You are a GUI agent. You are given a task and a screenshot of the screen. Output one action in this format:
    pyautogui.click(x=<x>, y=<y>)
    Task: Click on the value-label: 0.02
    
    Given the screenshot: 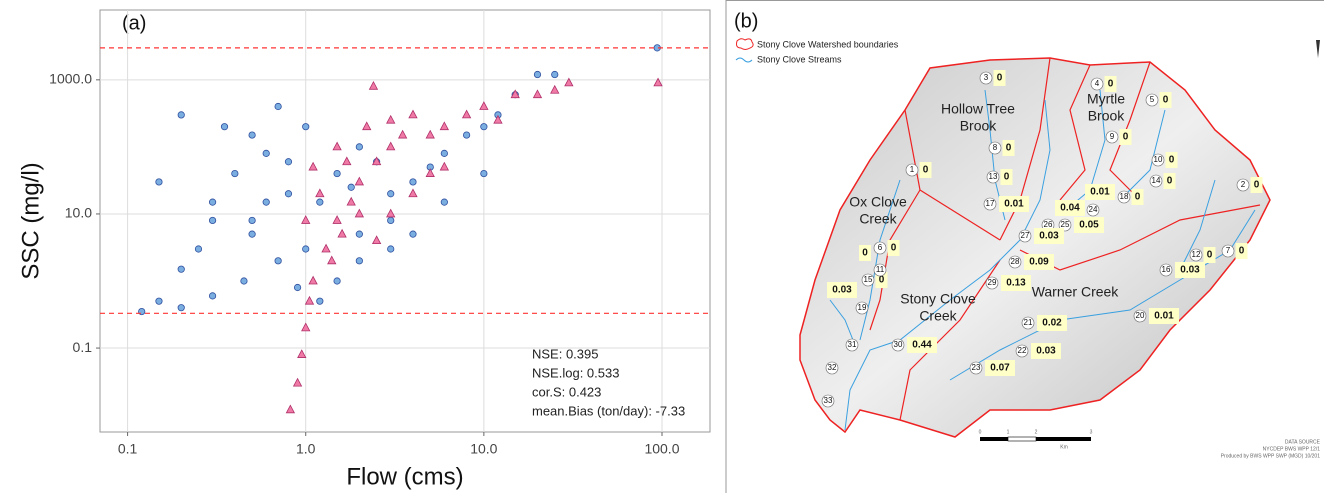 What is the action you would take?
    pyautogui.click(x=1052, y=323)
    